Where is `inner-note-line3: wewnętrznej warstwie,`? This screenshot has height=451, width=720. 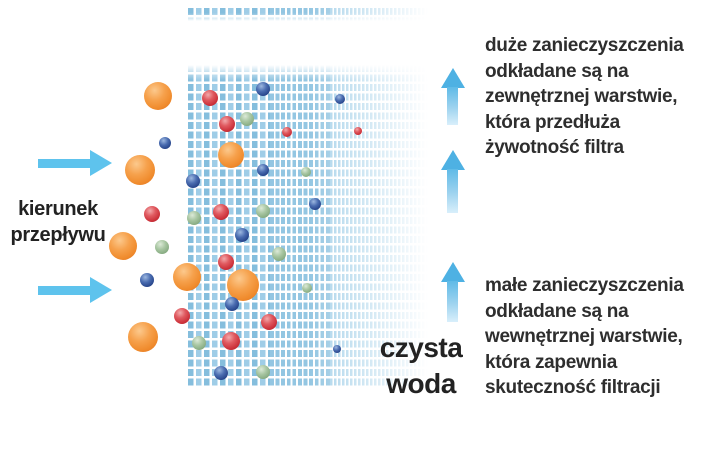
inner-note-line3: wewnętrznej warstwie, is located at coordinates (584, 336).